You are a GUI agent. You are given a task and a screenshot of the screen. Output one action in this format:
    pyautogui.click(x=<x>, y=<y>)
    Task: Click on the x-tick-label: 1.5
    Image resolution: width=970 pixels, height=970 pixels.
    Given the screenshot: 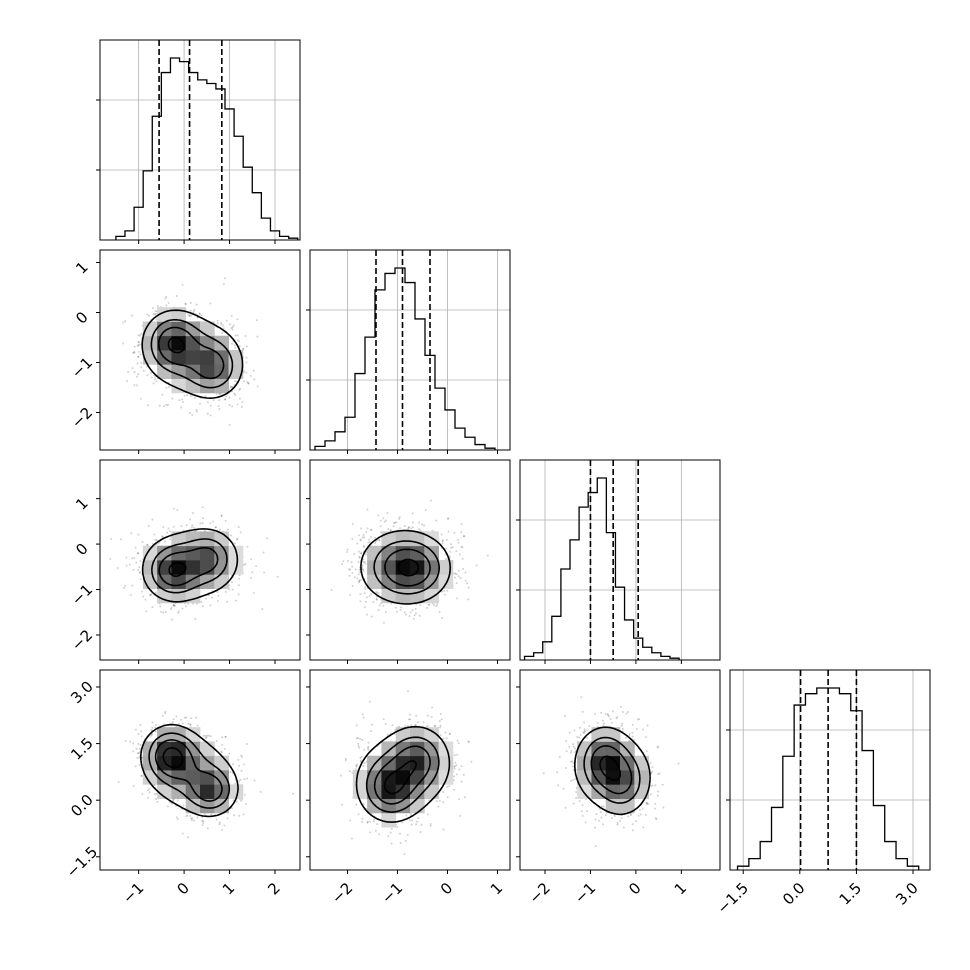 What is the action you would take?
    pyautogui.click(x=851, y=894)
    